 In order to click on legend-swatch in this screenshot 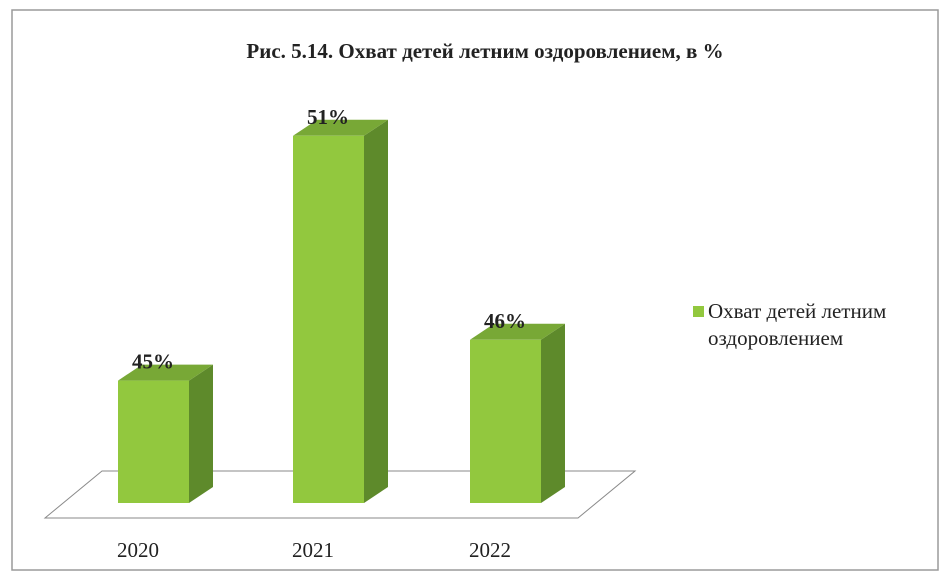, I will do `click(698, 311)`.